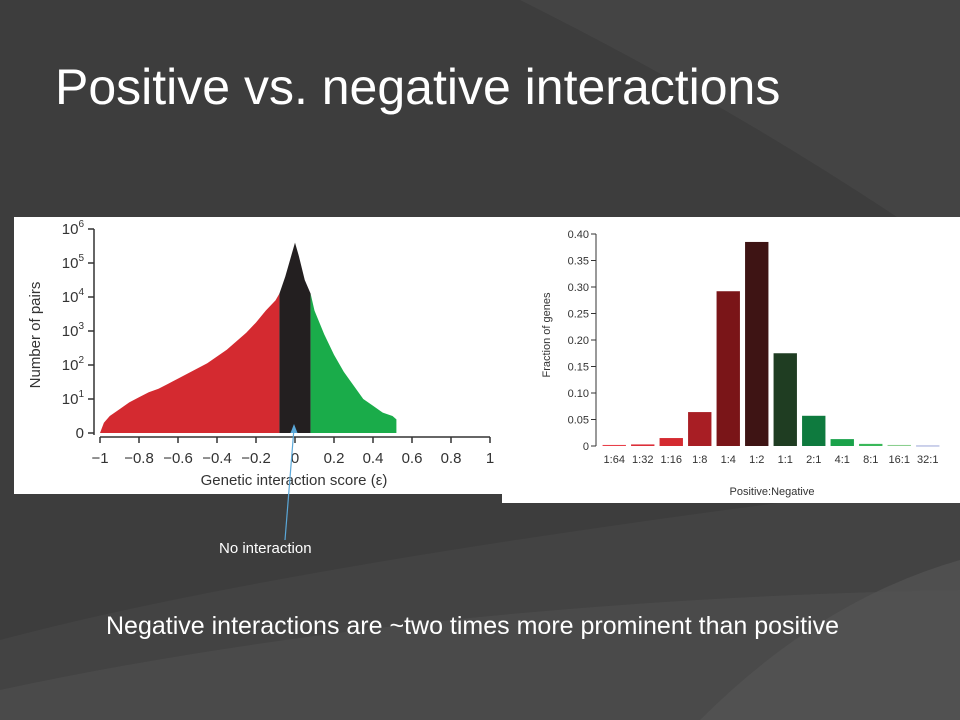  Describe the element at coordinates (728, 460) in the screenshot. I see `bar-chart-x-tick-label: 1:4` at that location.